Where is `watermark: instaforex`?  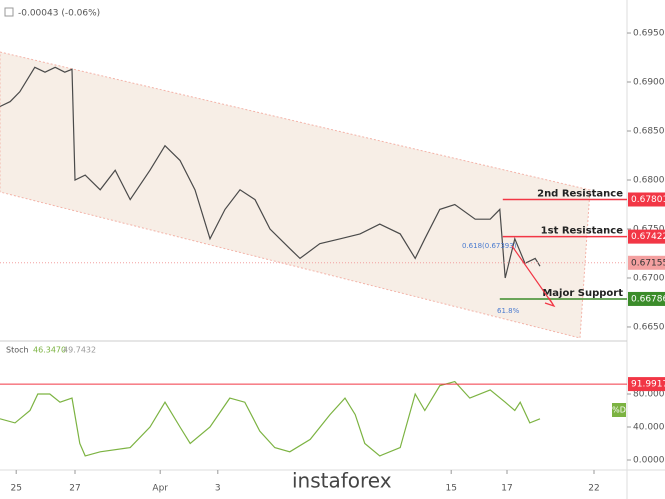 watermark: instaforex is located at coordinates (342, 481).